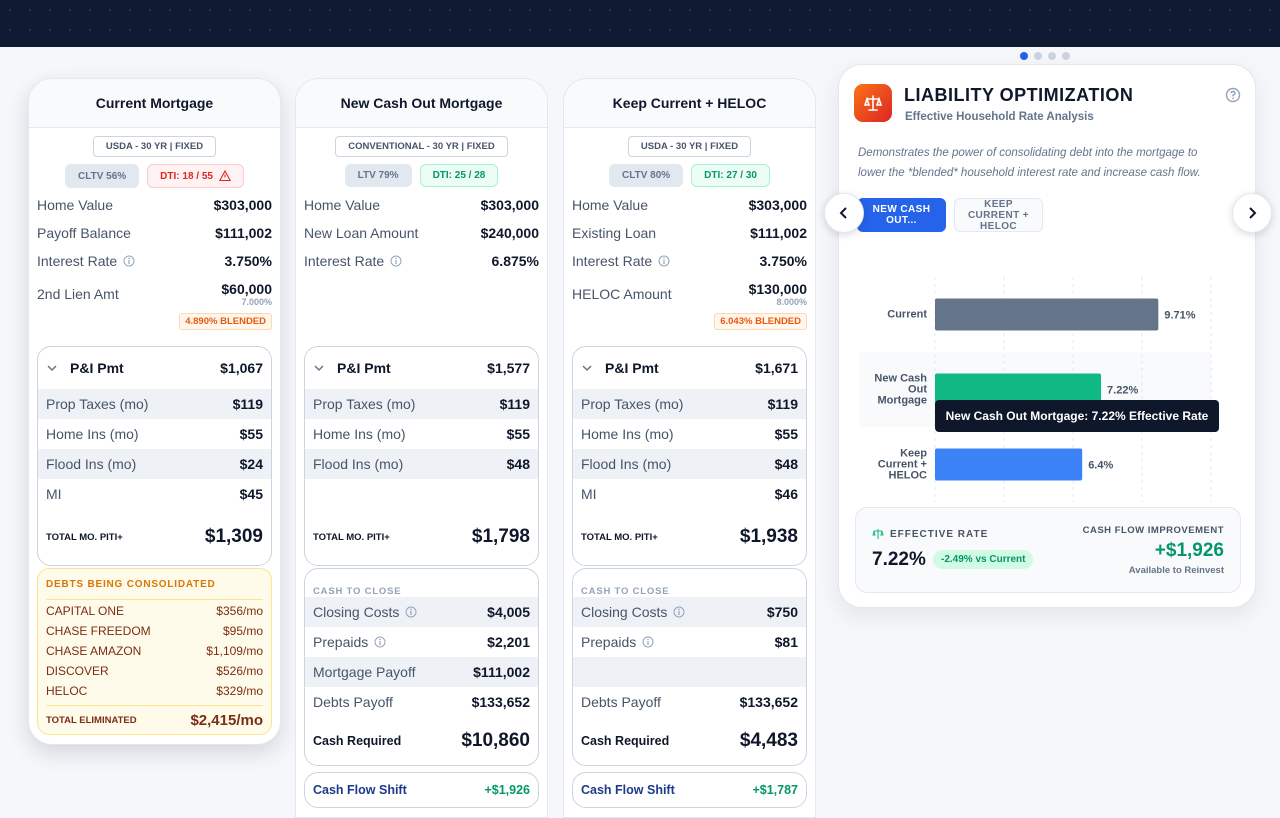  What do you see at coordinates (247, 404) in the screenshot?
I see `row-value: $119` at bounding box center [247, 404].